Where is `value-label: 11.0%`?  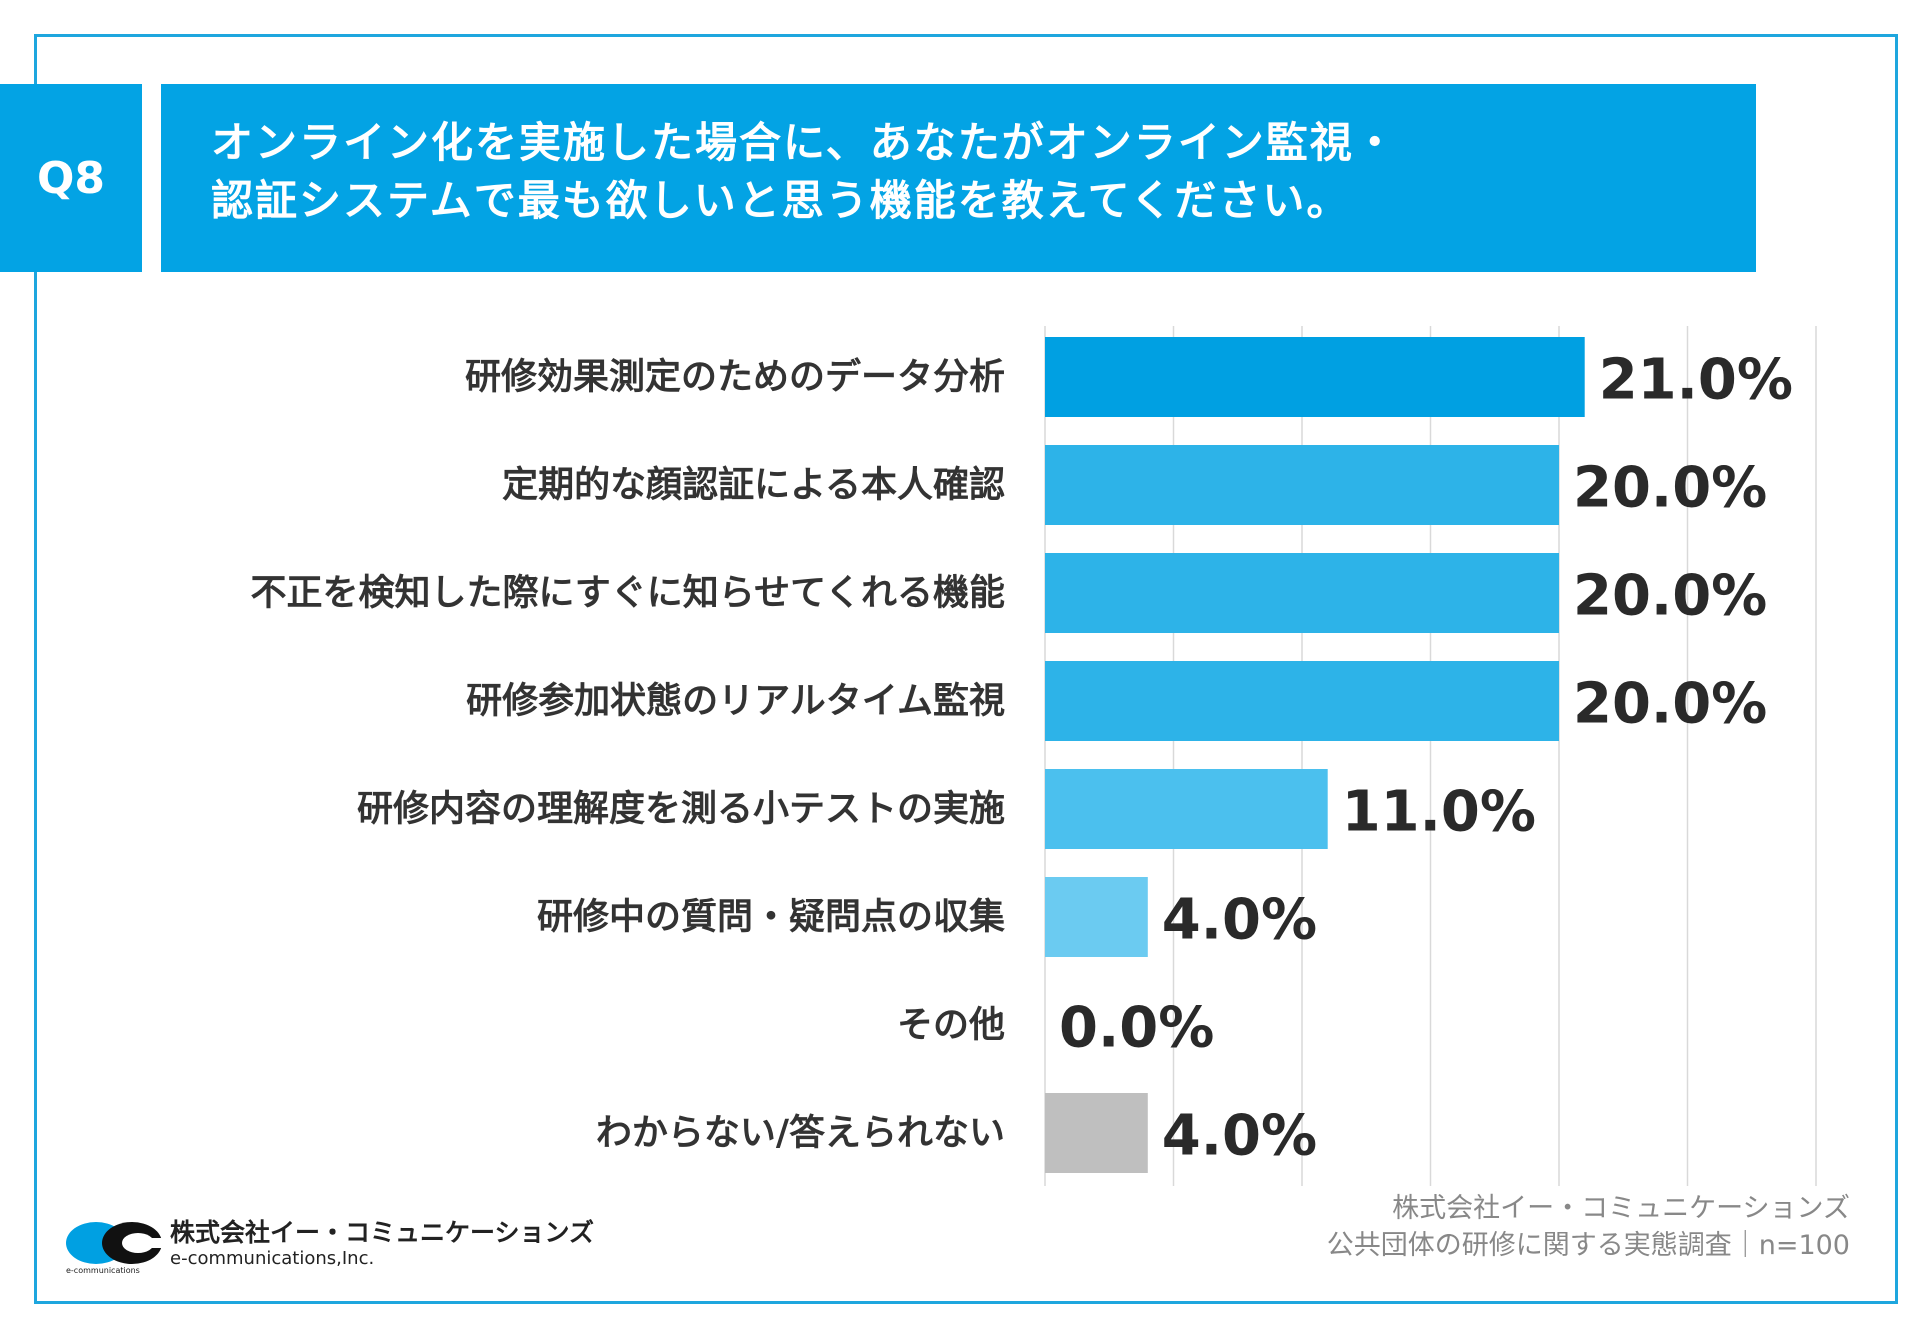 value-label: 11.0% is located at coordinates (1439, 812).